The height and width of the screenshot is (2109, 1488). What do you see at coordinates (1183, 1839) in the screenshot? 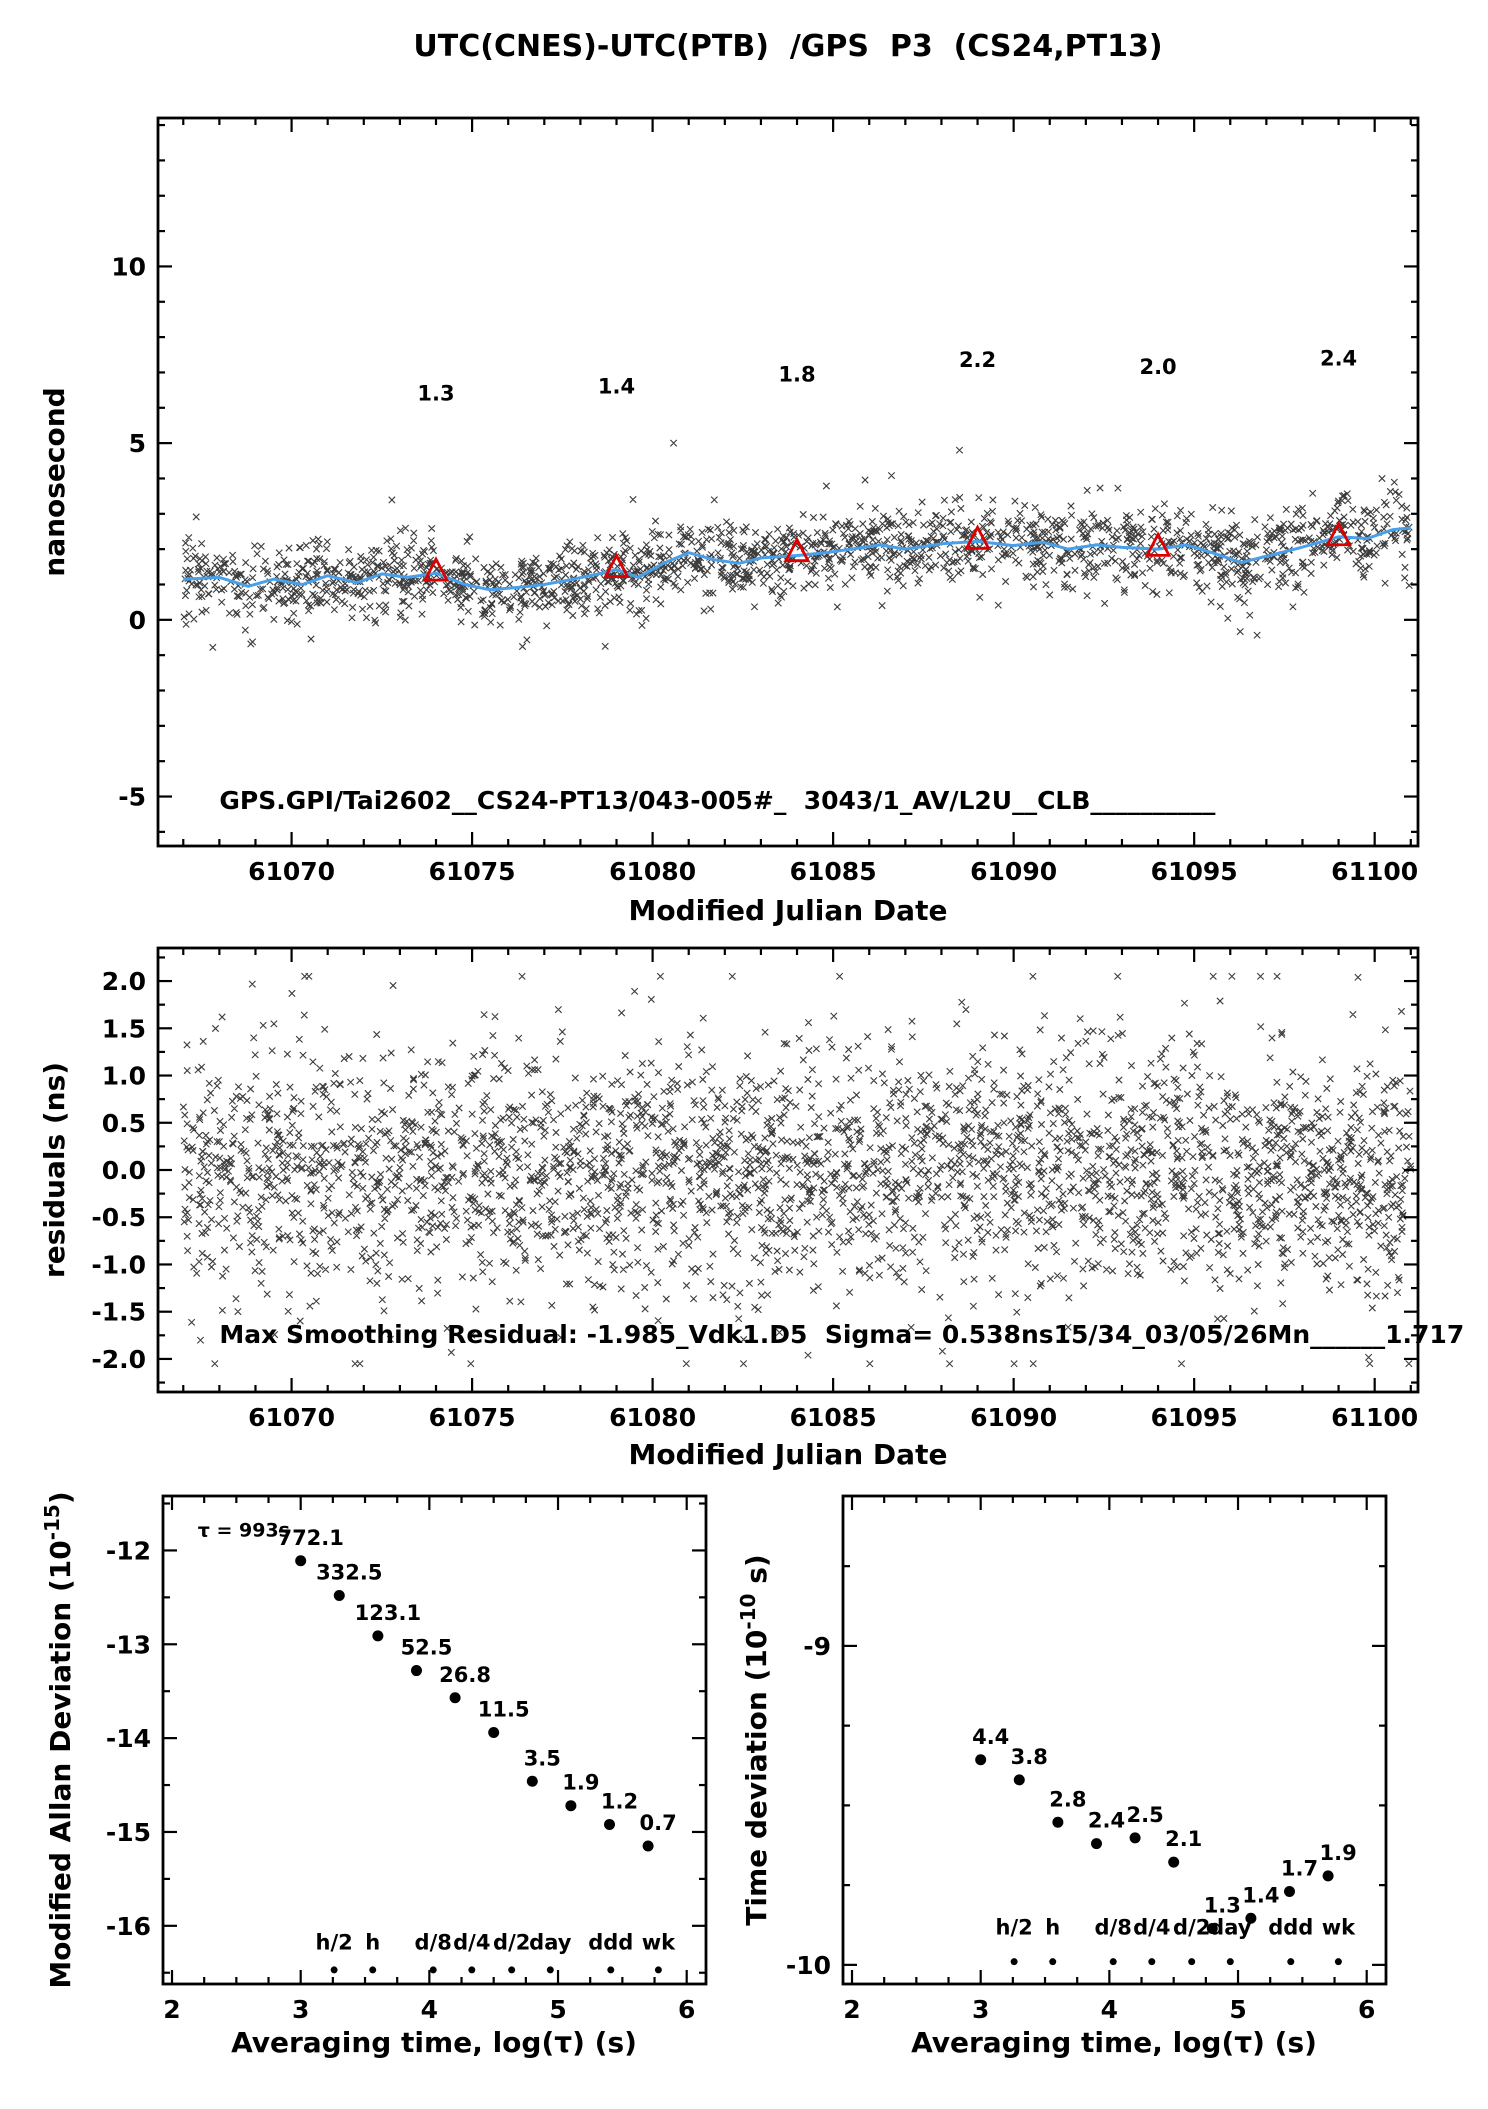
I see `deviation-value-label: 2.1` at bounding box center [1183, 1839].